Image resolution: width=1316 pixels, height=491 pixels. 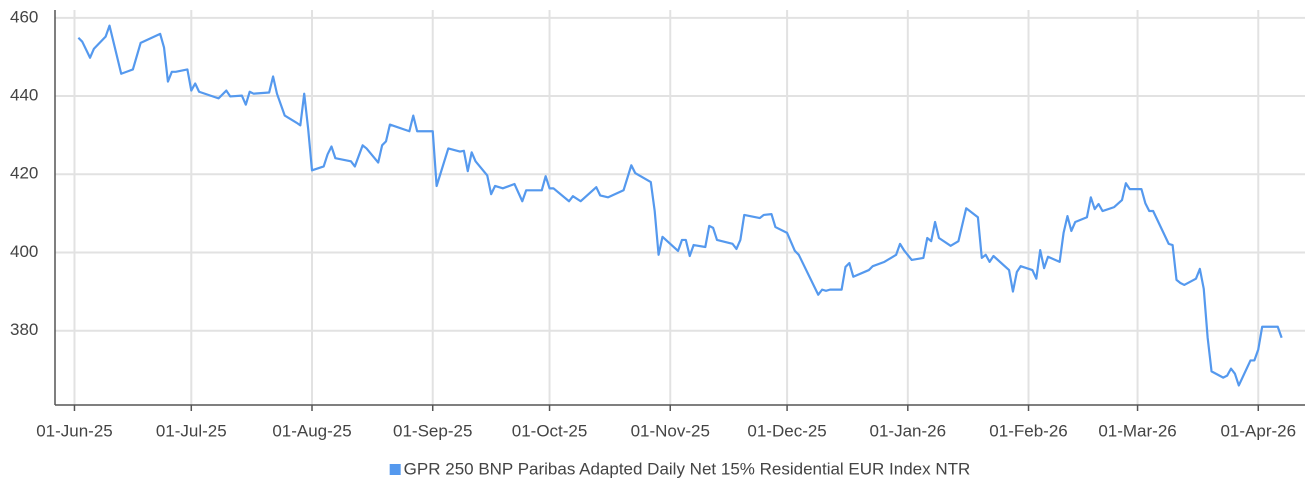 I want to click on x-tick-label: 01-Jun-25, so click(x=74, y=430).